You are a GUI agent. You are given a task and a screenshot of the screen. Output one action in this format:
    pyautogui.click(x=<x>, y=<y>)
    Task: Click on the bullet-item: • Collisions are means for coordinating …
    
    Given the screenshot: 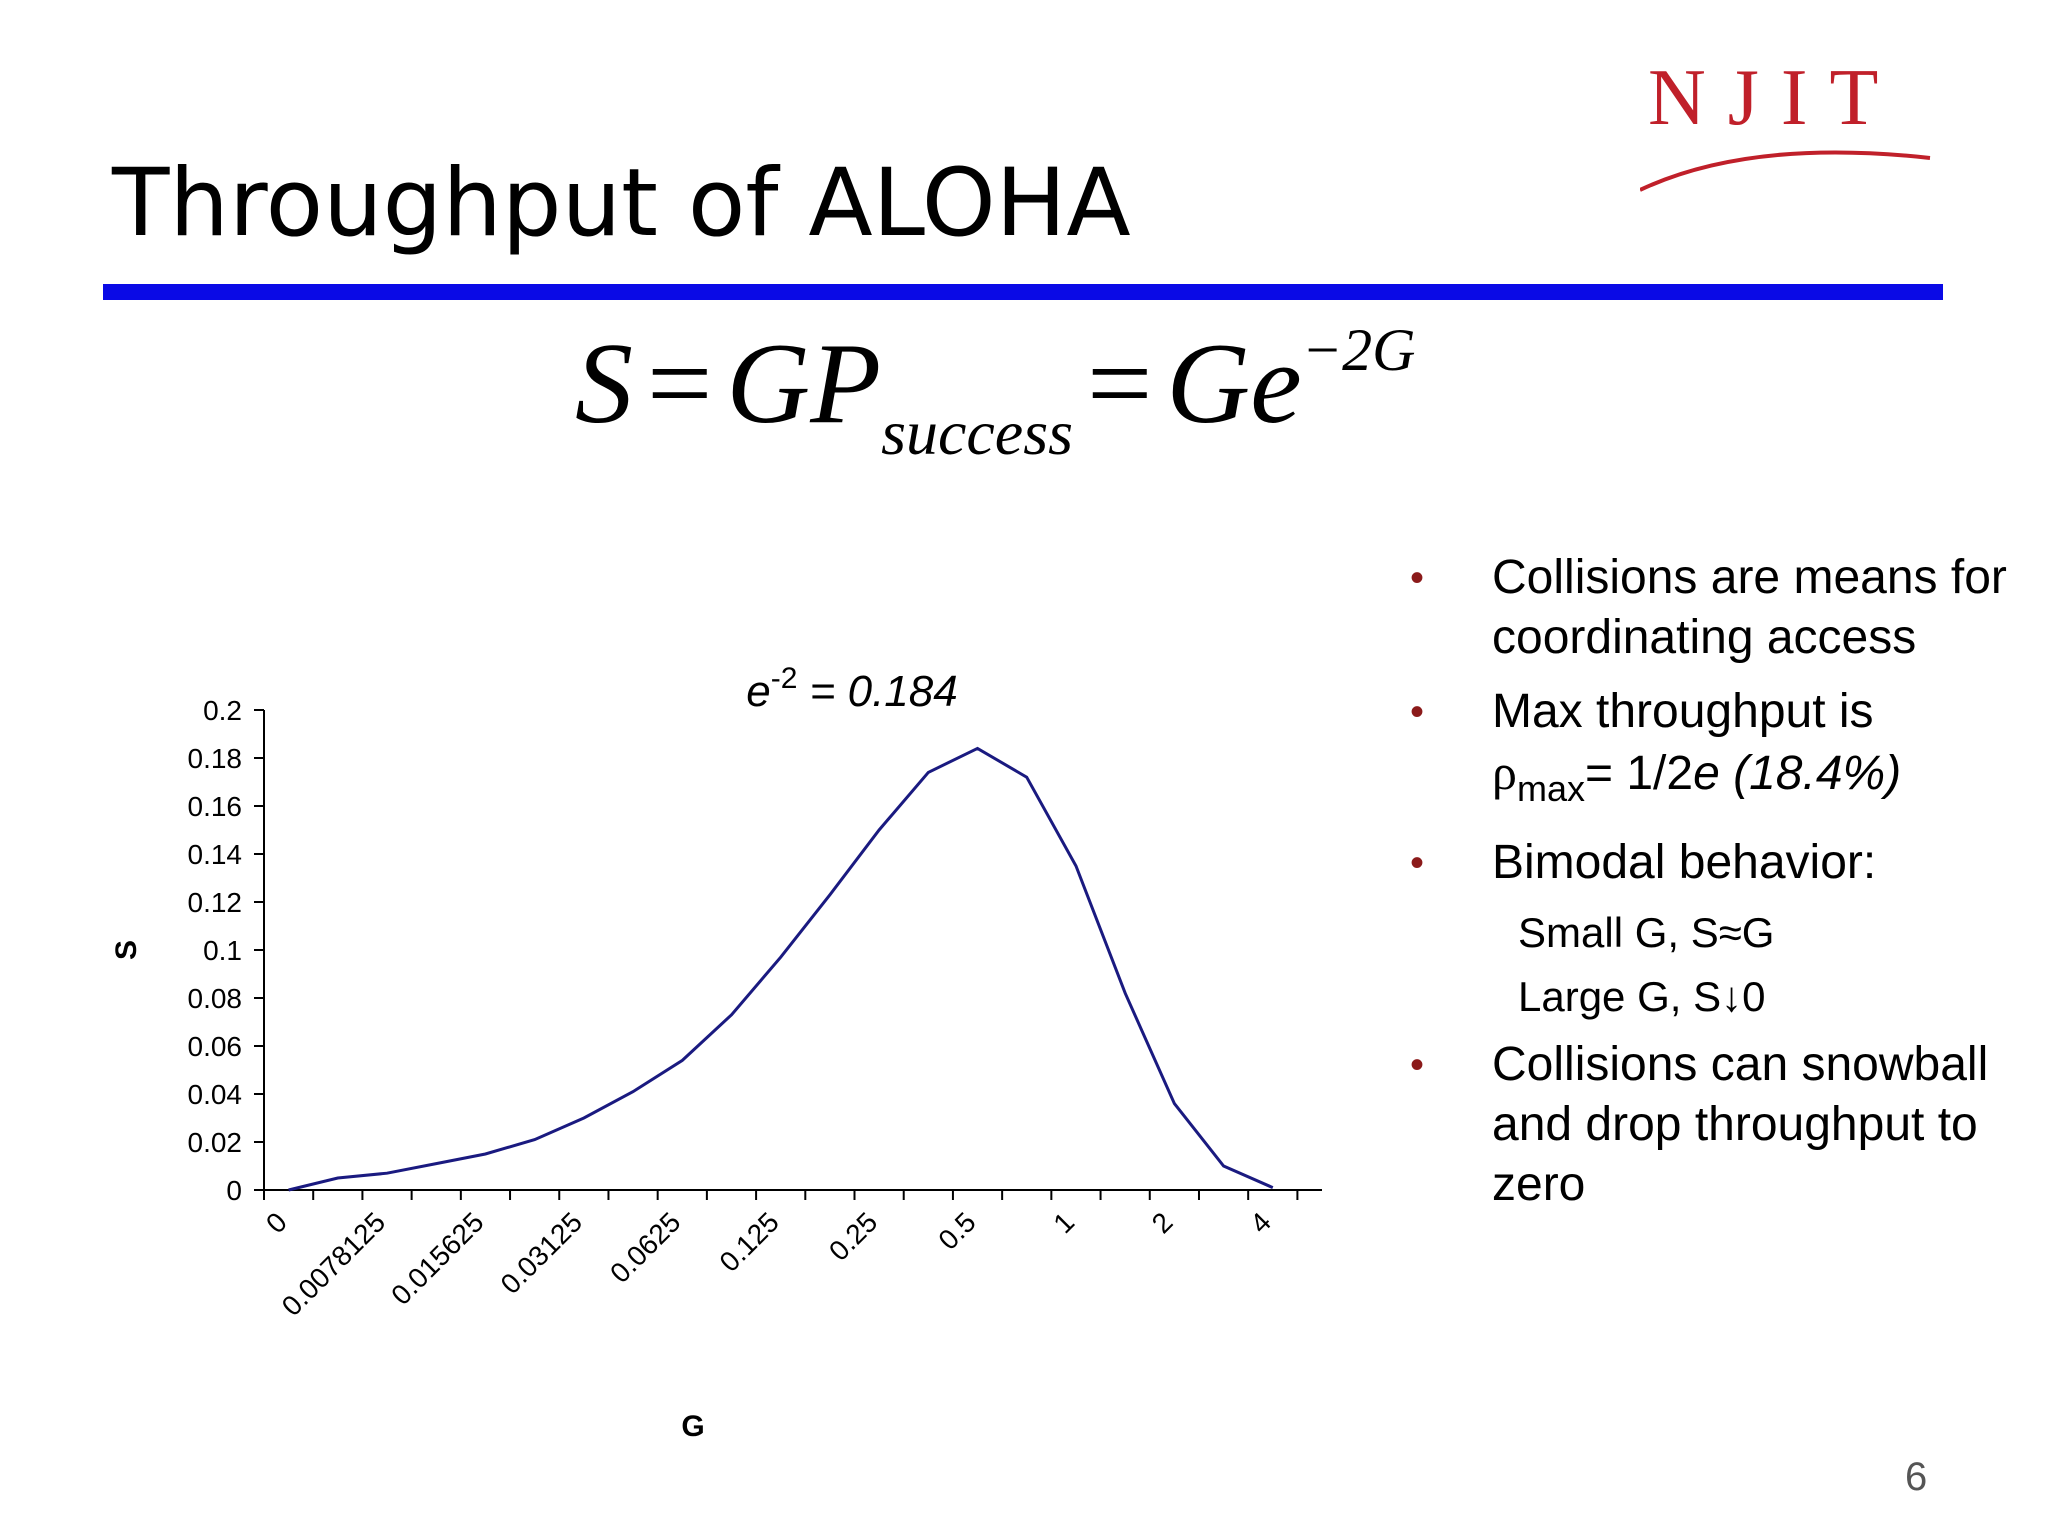 What is the action you would take?
    pyautogui.click(x=1729, y=608)
    